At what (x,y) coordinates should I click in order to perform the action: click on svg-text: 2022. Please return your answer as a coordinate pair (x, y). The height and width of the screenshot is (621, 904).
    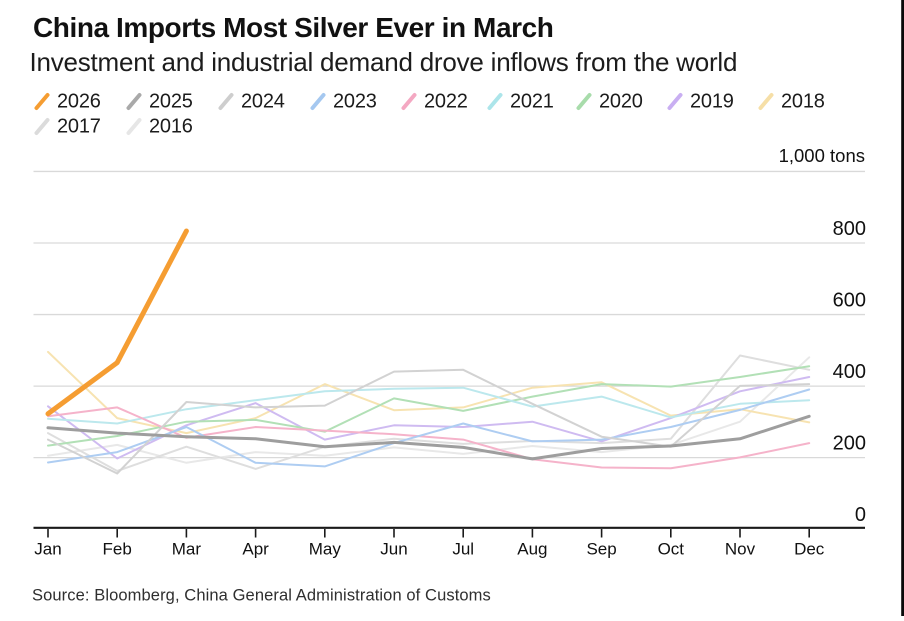
    Looking at the image, I should click on (446, 102).